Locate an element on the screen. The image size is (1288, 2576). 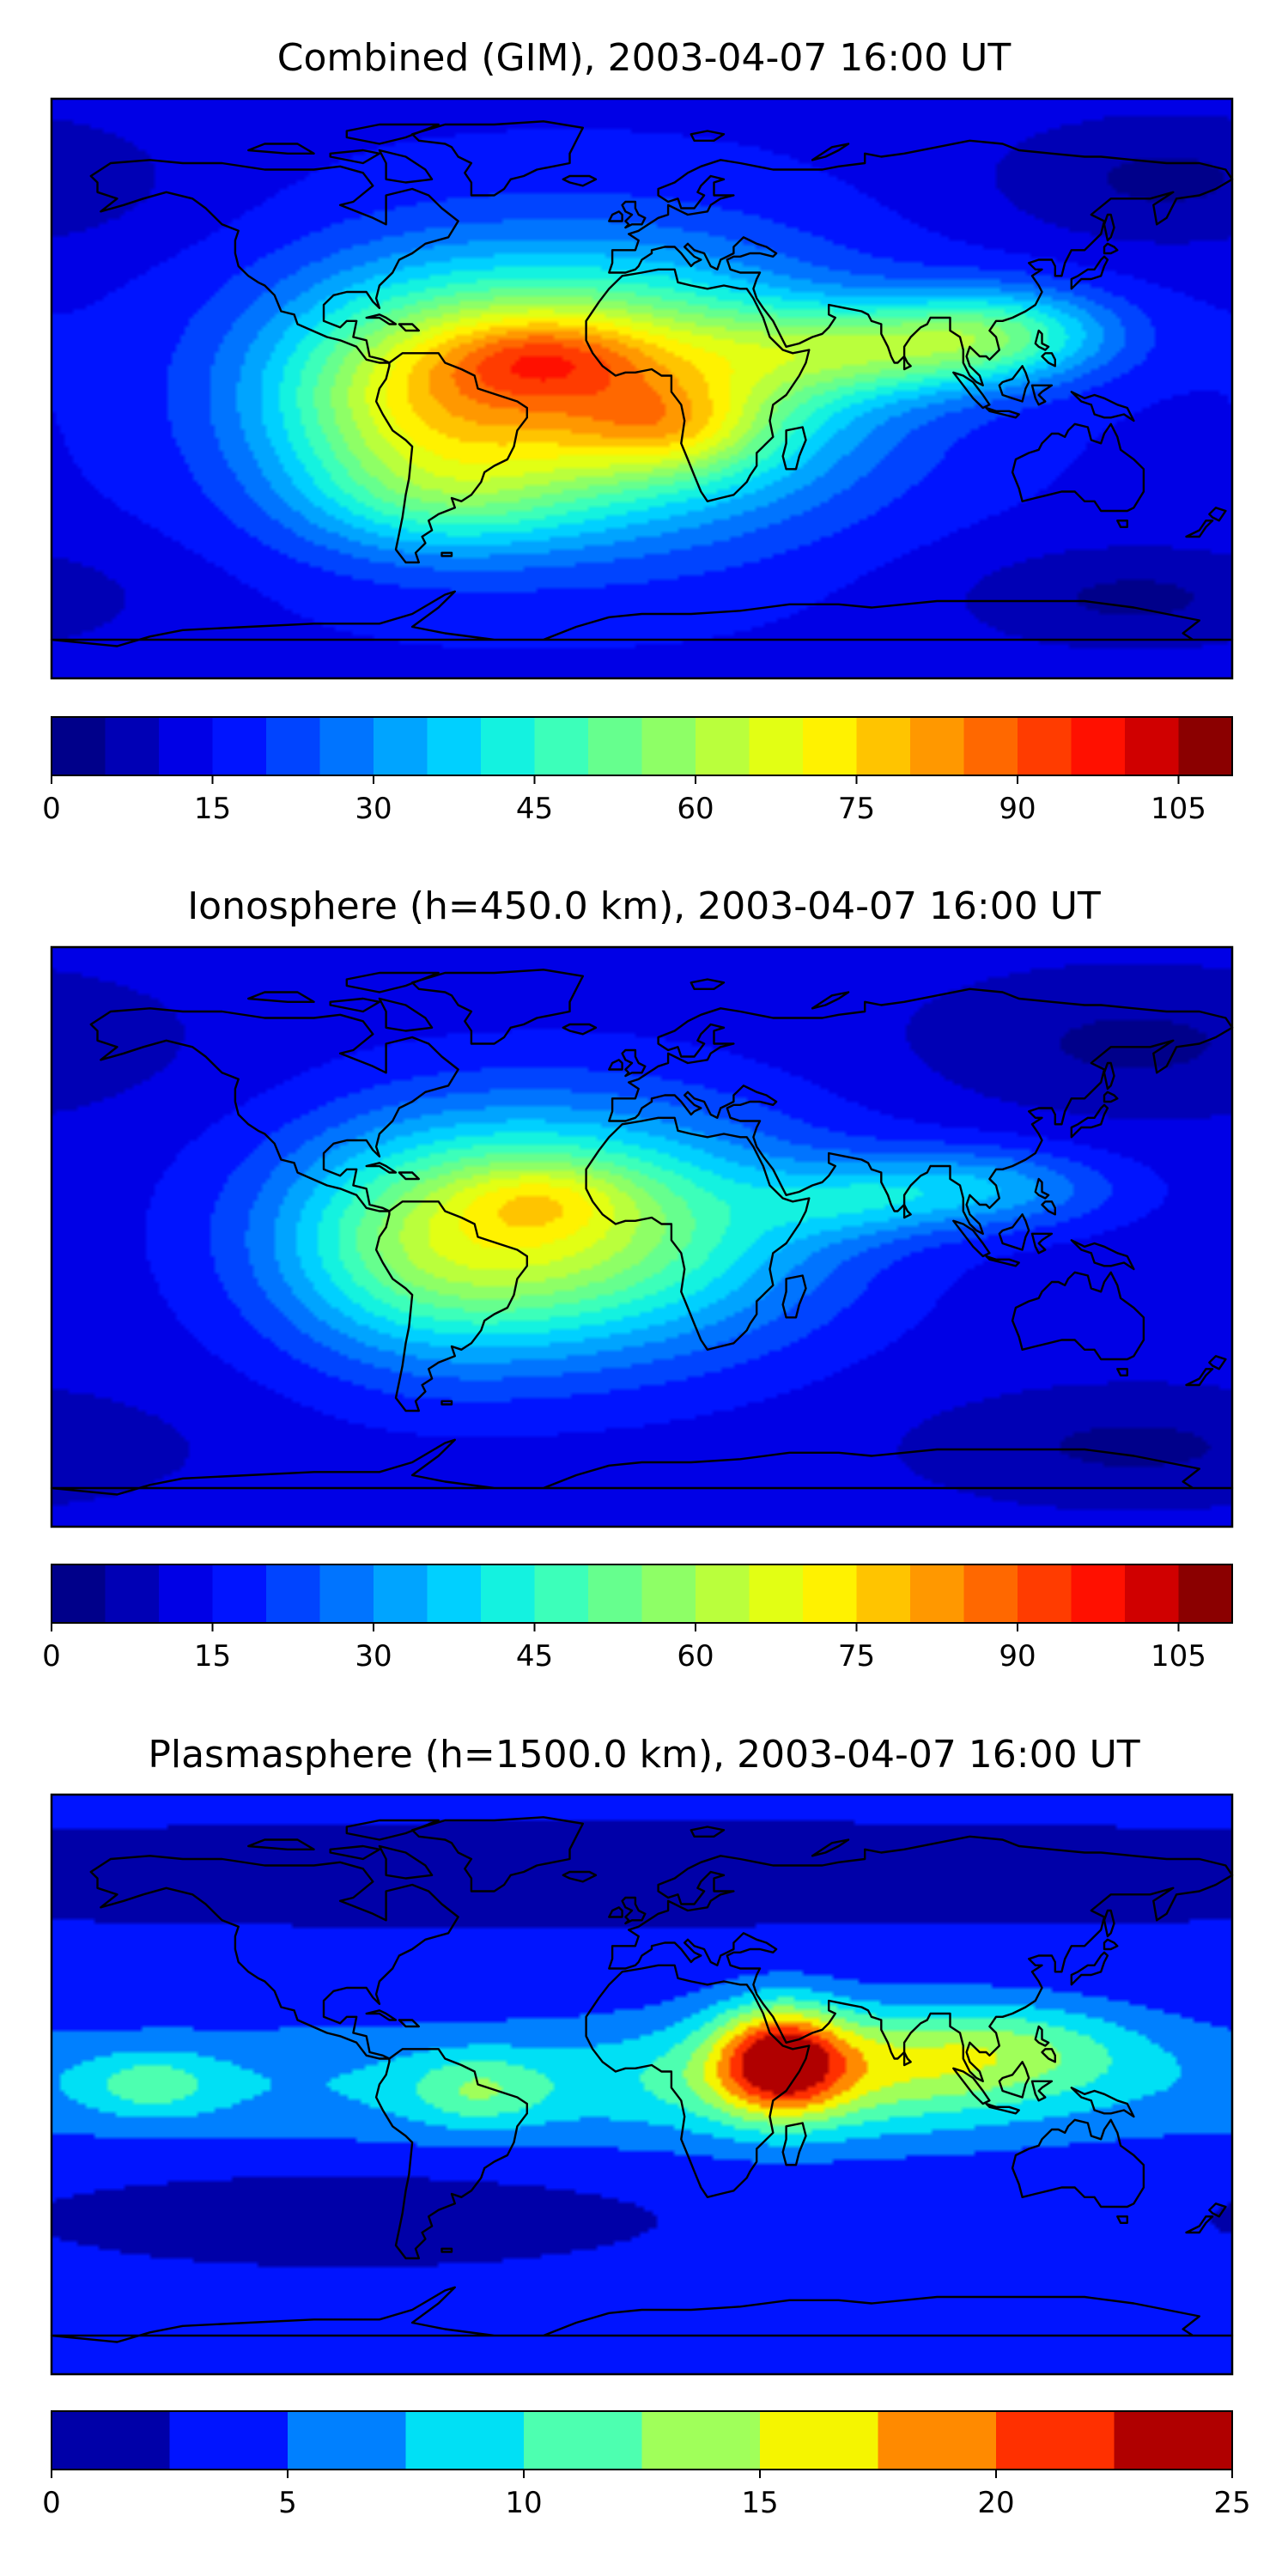
colorbar-tick-label: 90 is located at coordinates (1017, 1656).